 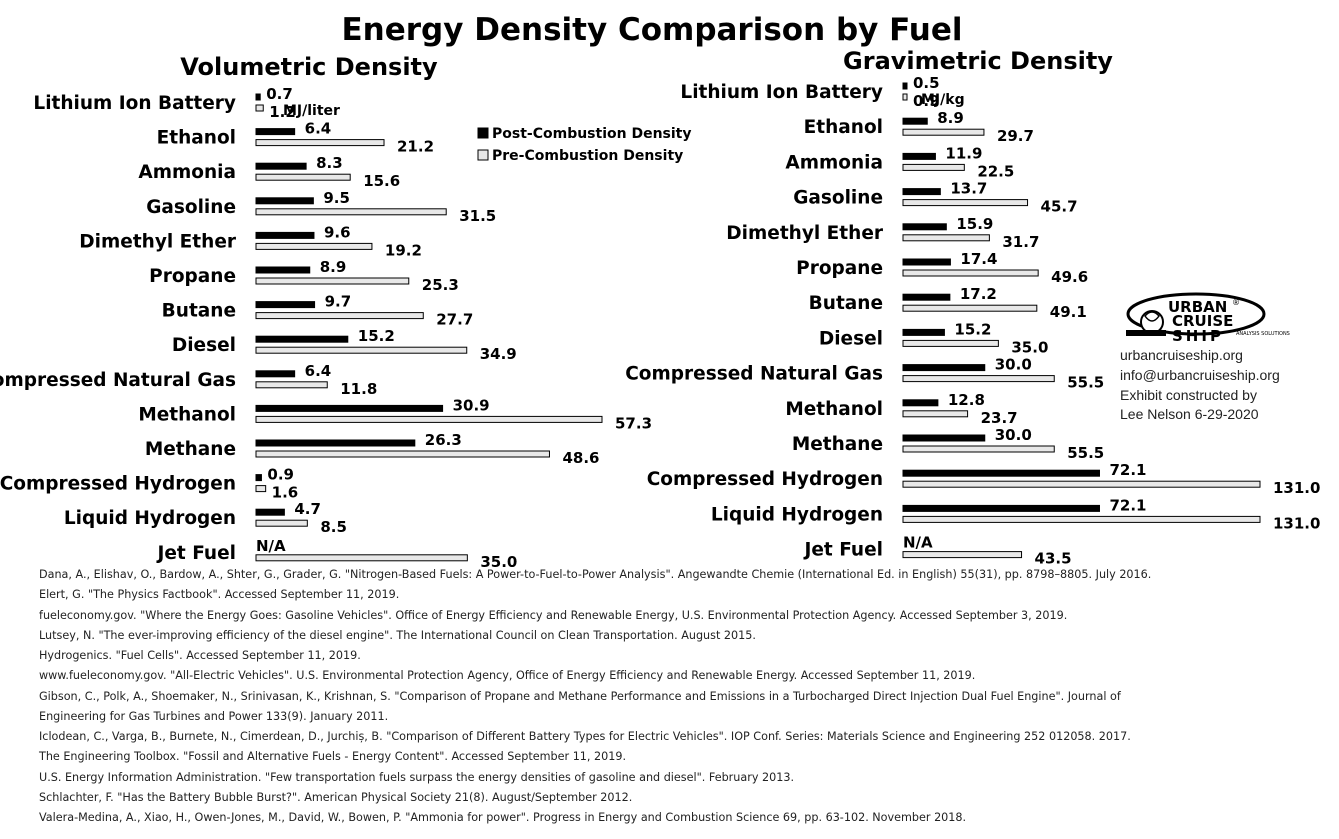 What do you see at coordinates (196, 138) in the screenshot?
I see `volumetric-category-label: Ethanol` at bounding box center [196, 138].